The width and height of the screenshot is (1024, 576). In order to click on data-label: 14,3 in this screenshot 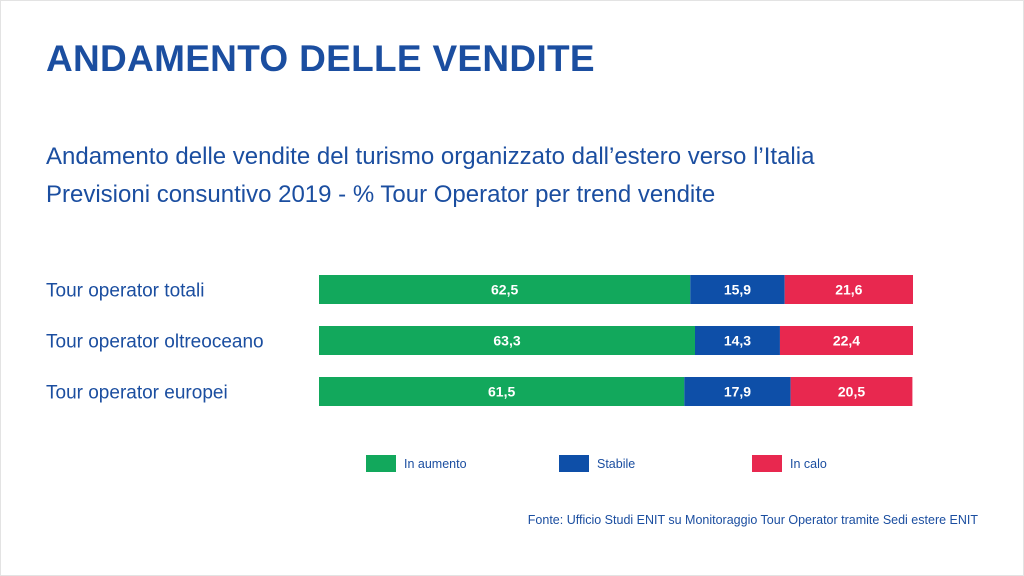, I will do `click(737, 341)`.